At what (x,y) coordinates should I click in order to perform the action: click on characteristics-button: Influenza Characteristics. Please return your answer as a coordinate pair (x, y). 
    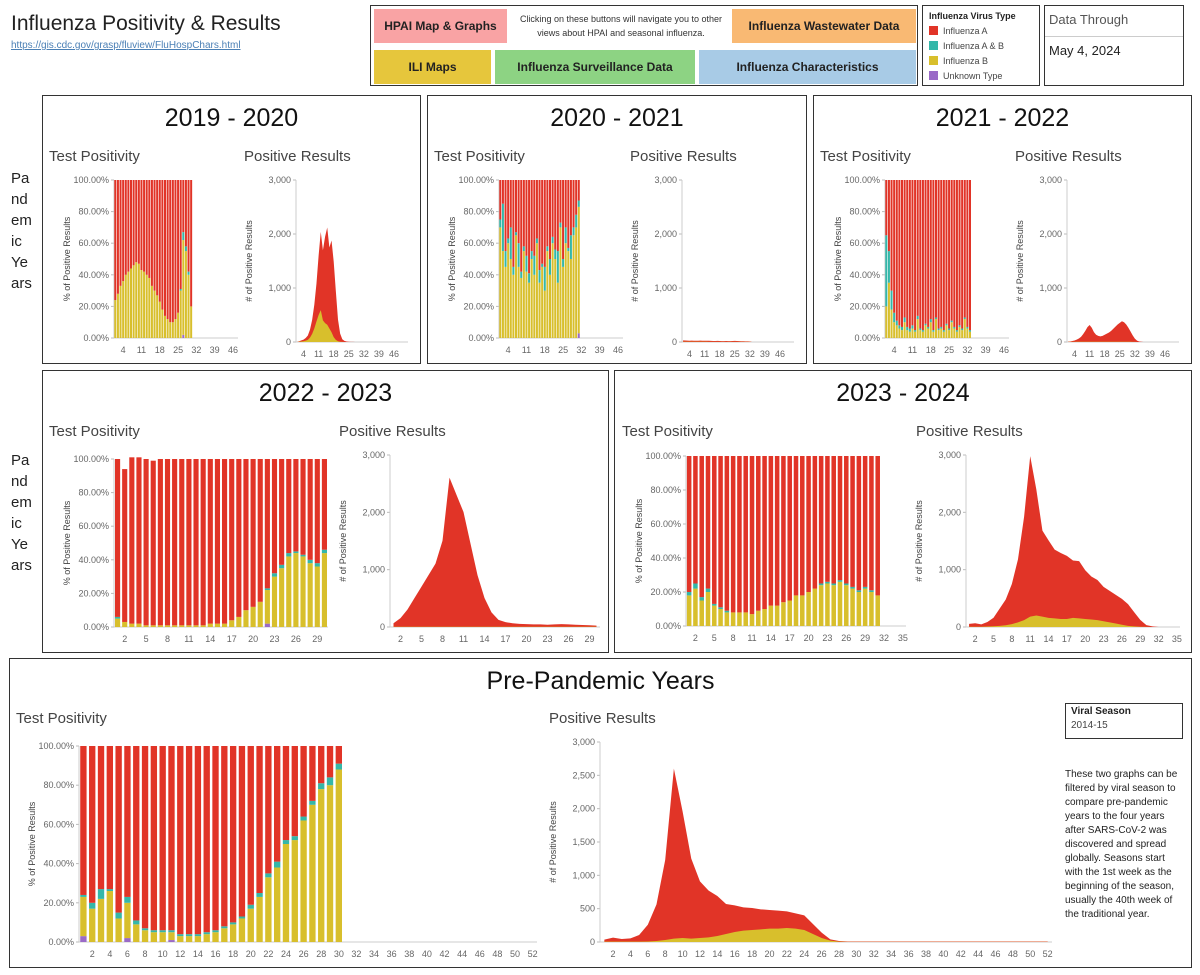
    Looking at the image, I should click on (807, 67).